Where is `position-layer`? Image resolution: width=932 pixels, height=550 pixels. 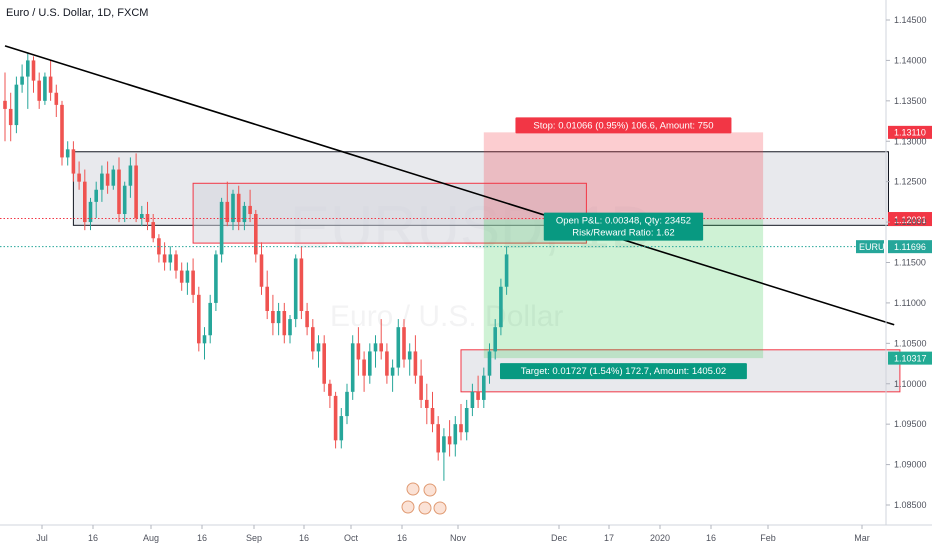 position-layer is located at coordinates (623, 245).